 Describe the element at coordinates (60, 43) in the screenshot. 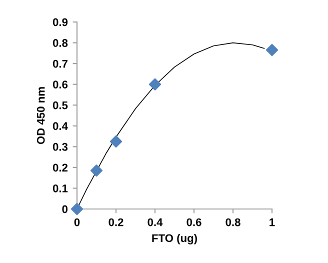

I see `y-tick-label: 0.8` at that location.